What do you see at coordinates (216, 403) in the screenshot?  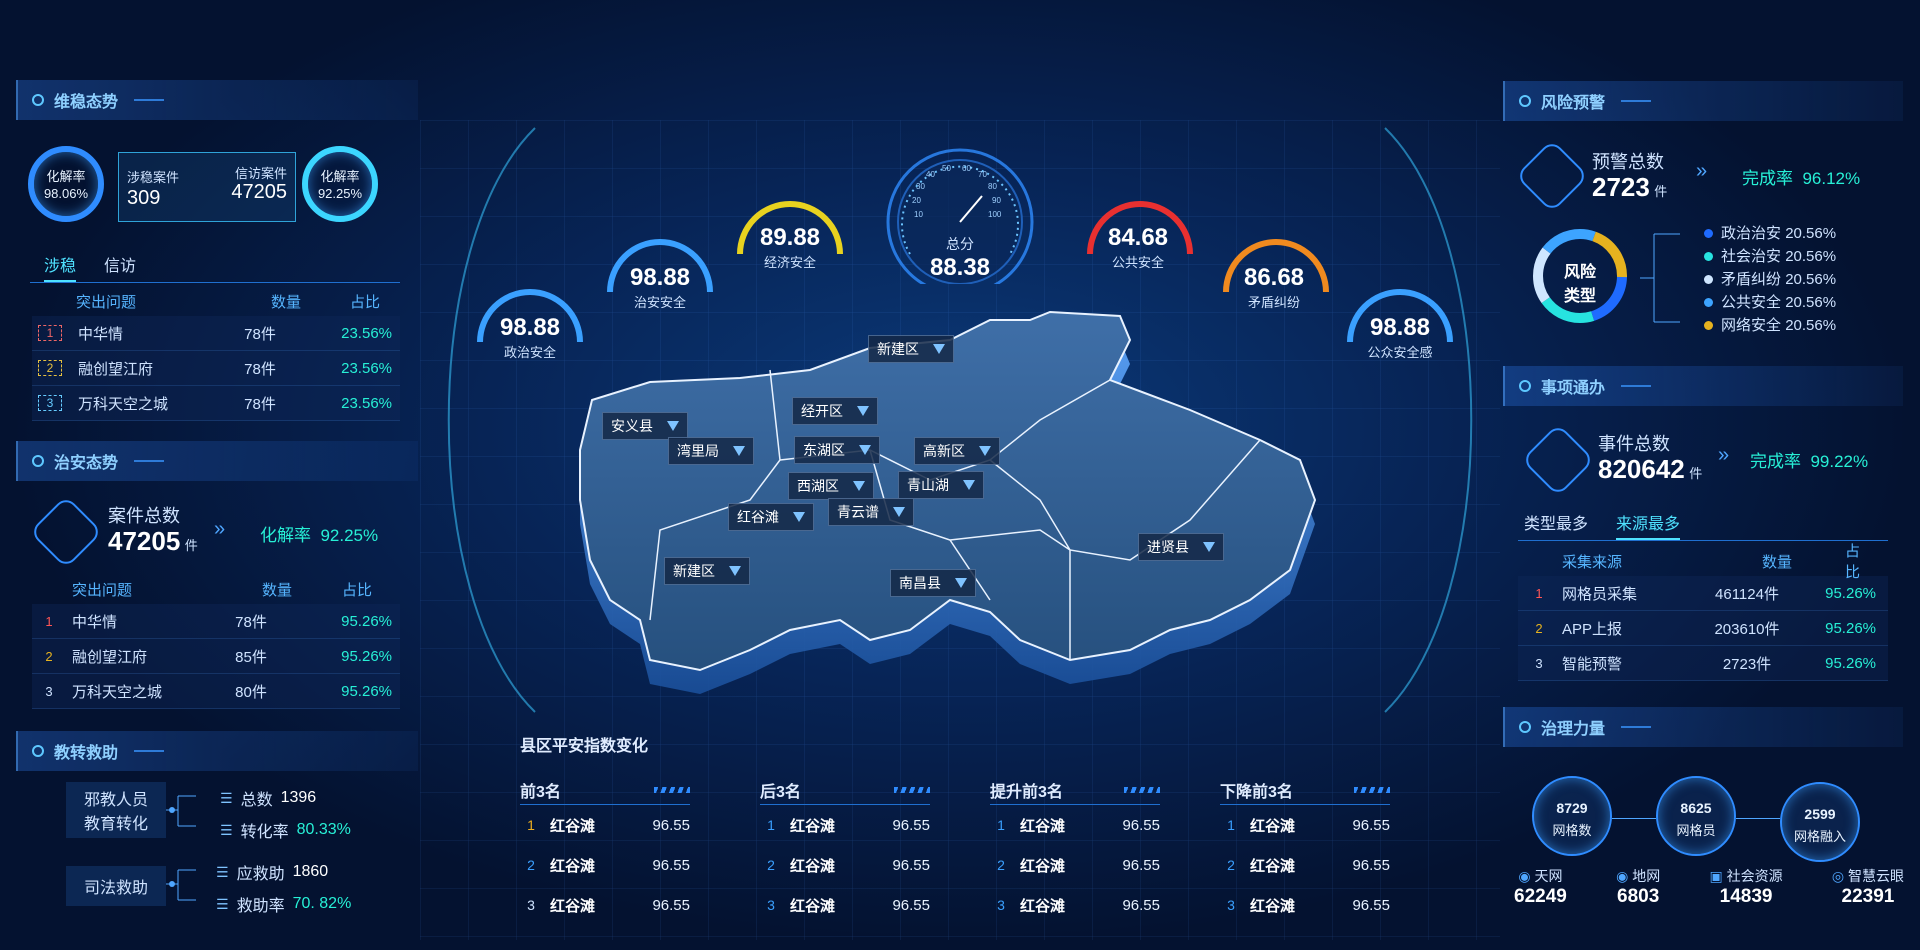 I see `table-row: 3 万科天空之城 78件 23.56%` at bounding box center [216, 403].